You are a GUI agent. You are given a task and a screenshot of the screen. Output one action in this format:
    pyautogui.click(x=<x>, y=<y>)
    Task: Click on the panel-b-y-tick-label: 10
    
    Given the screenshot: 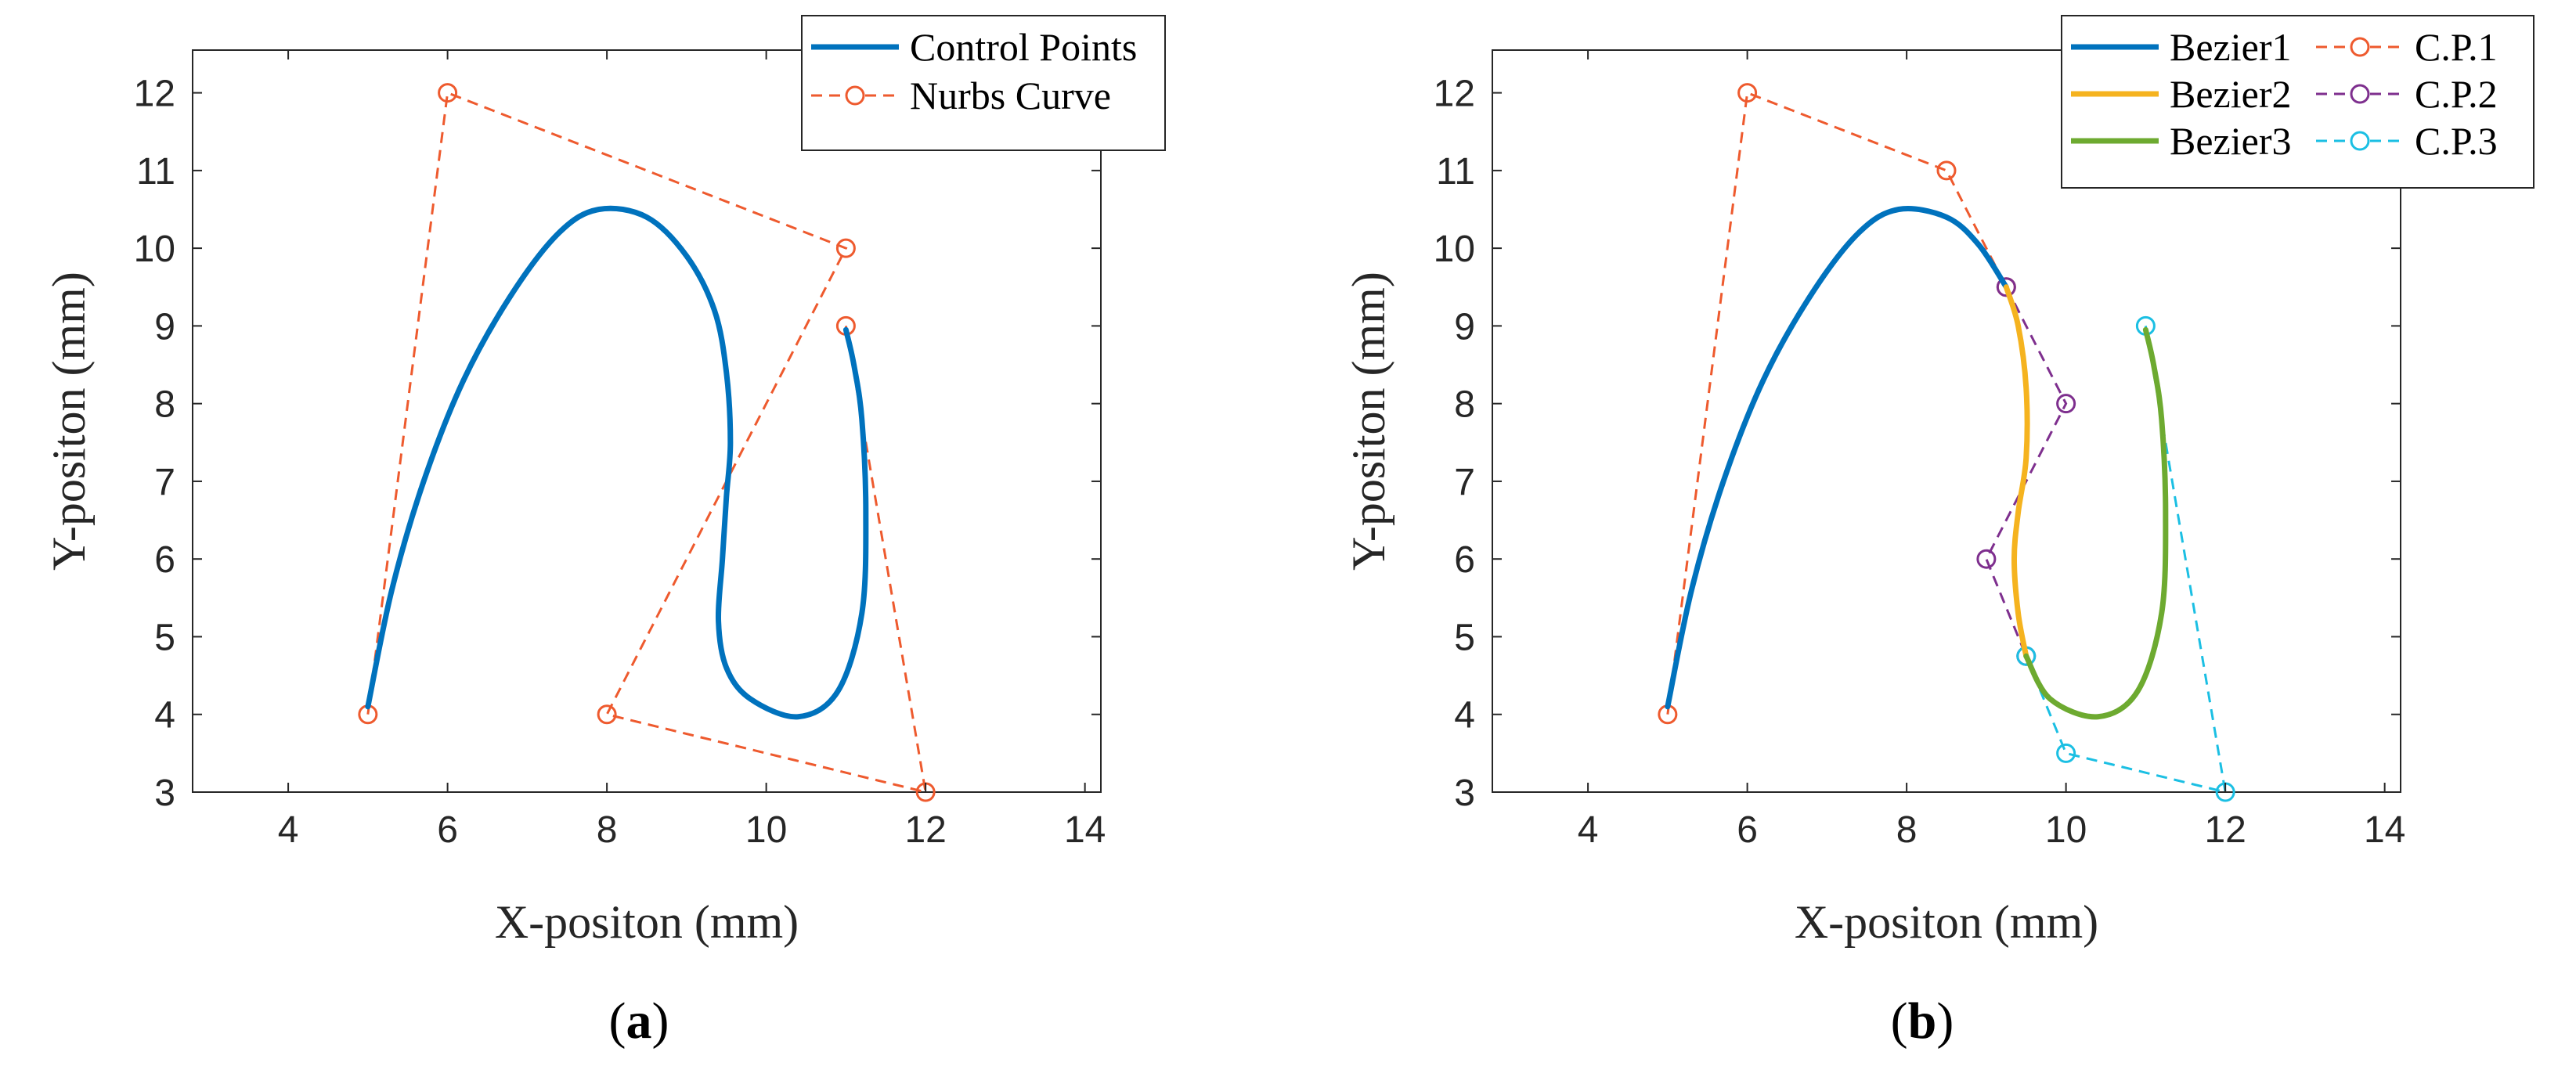 What is the action you would take?
    pyautogui.click(x=1455, y=249)
    